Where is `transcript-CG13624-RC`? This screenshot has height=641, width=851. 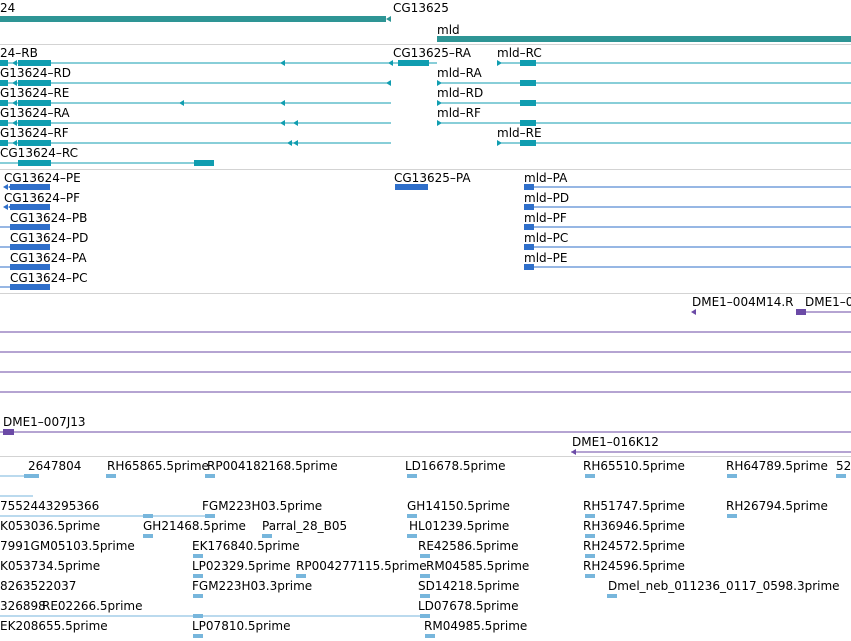 transcript-CG13624-RC is located at coordinates (107, 163).